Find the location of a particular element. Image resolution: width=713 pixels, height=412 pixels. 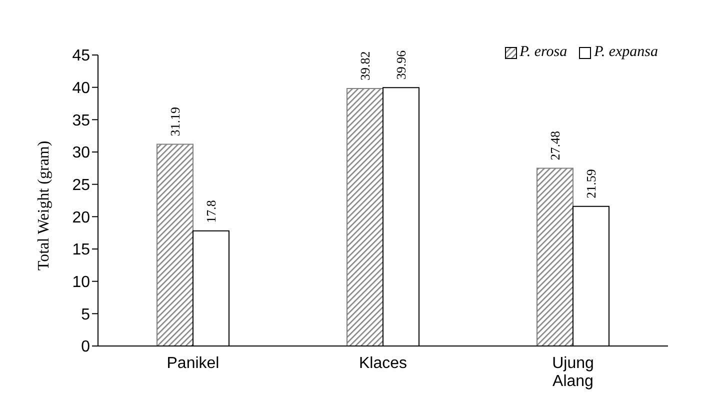

y-tick-label: 15 is located at coordinates (81, 250).